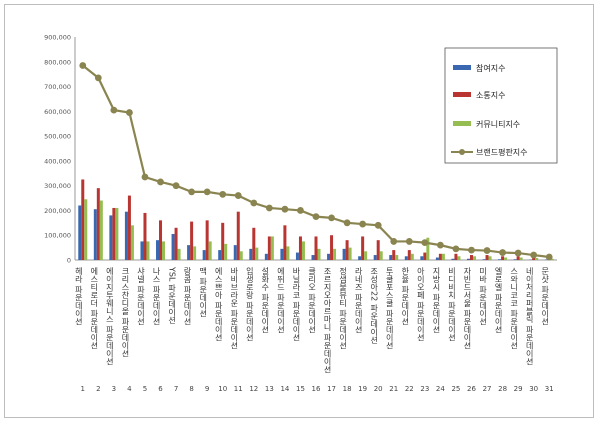 This screenshot has width=600, height=425. Describe the element at coordinates (544, 296) in the screenshot. I see `category-label-31: 문샷 파운데이션` at that location.